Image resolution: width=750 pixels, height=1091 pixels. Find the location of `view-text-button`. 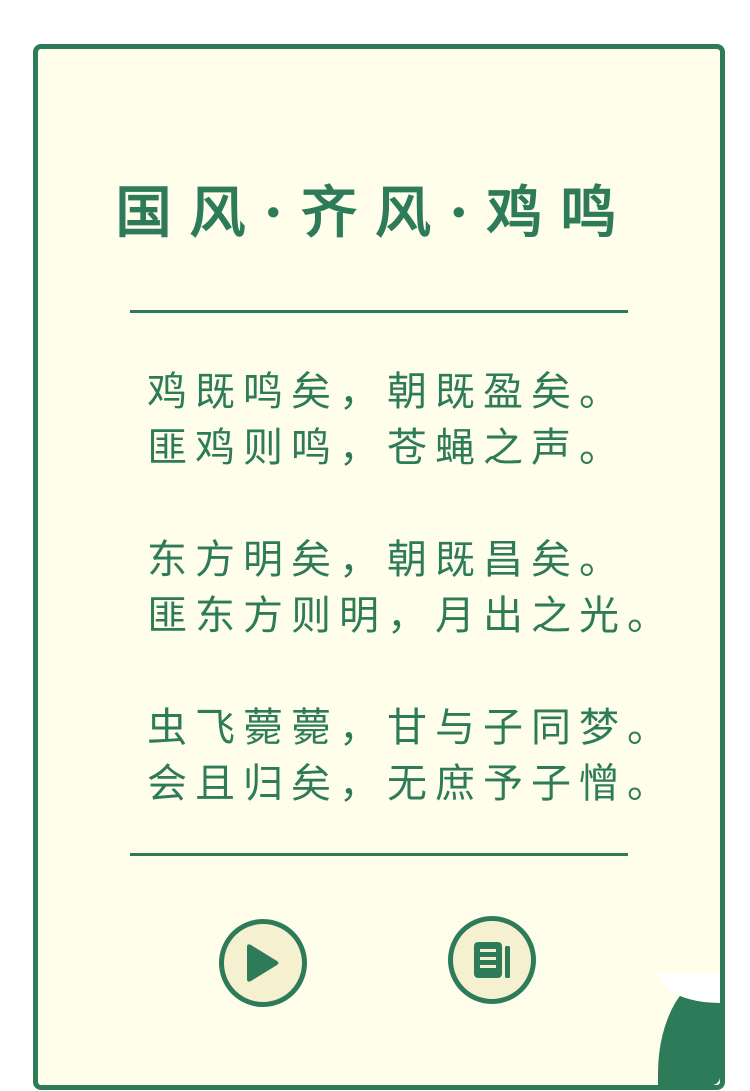

view-text-button is located at coordinates (492, 960).